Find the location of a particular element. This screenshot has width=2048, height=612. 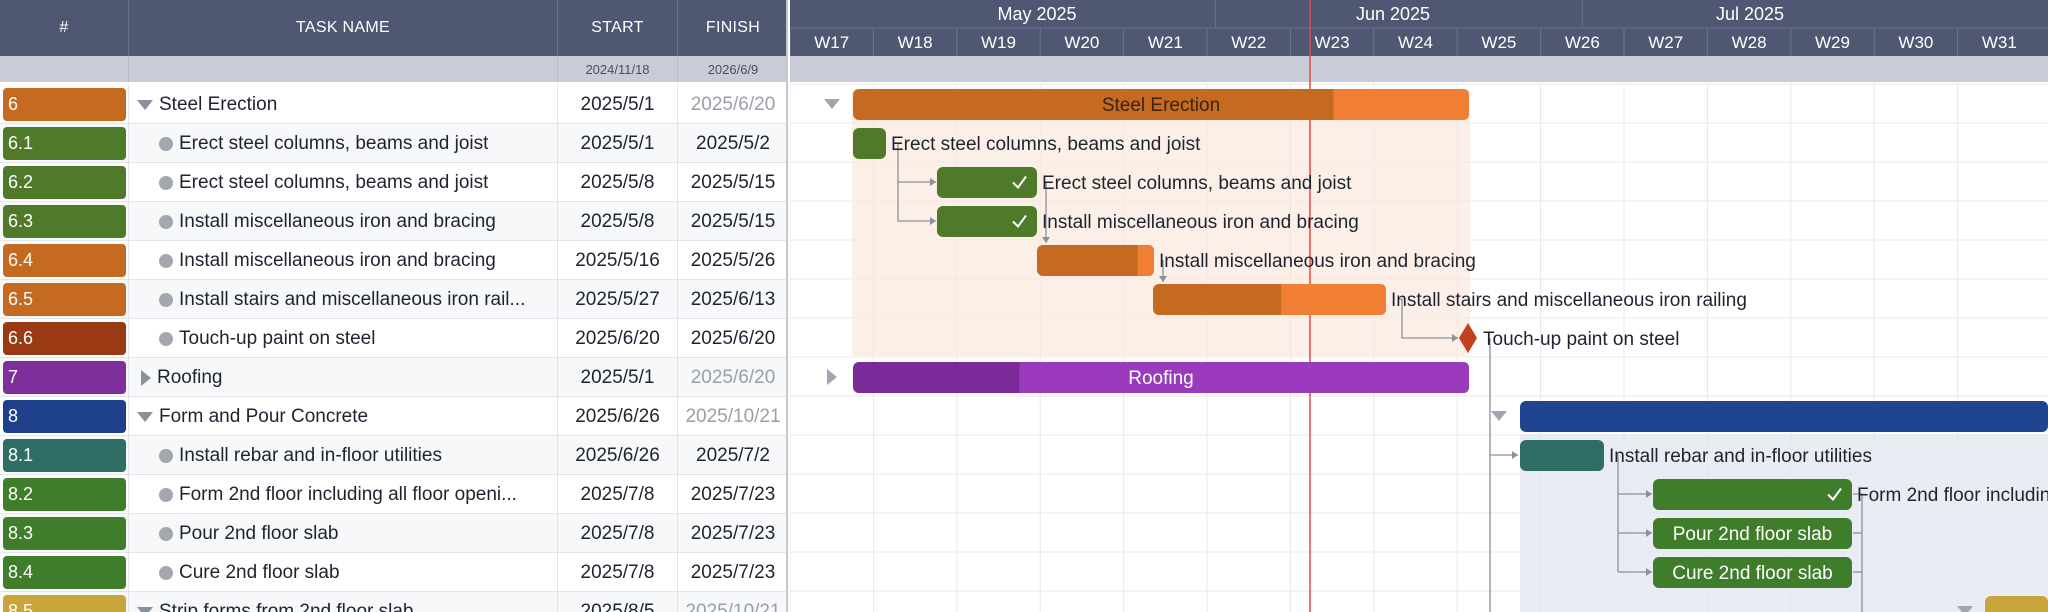

task-bar-remaining is located at coordinates (1401, 104).